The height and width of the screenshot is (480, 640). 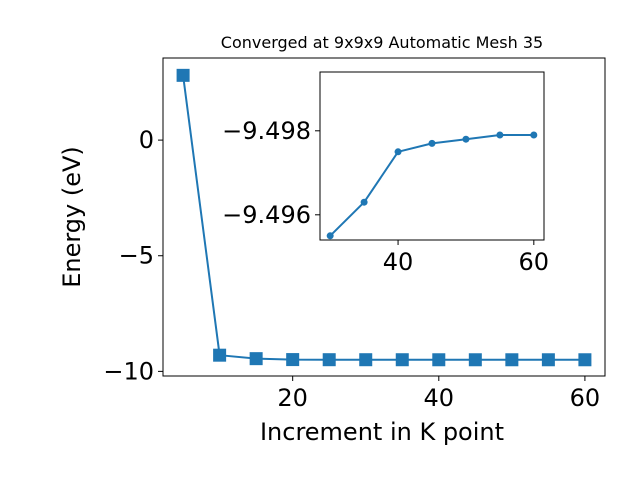 What do you see at coordinates (382, 42) in the screenshot?
I see `chart-title: Converged at 9x9x9 Automatic Mesh 35` at bounding box center [382, 42].